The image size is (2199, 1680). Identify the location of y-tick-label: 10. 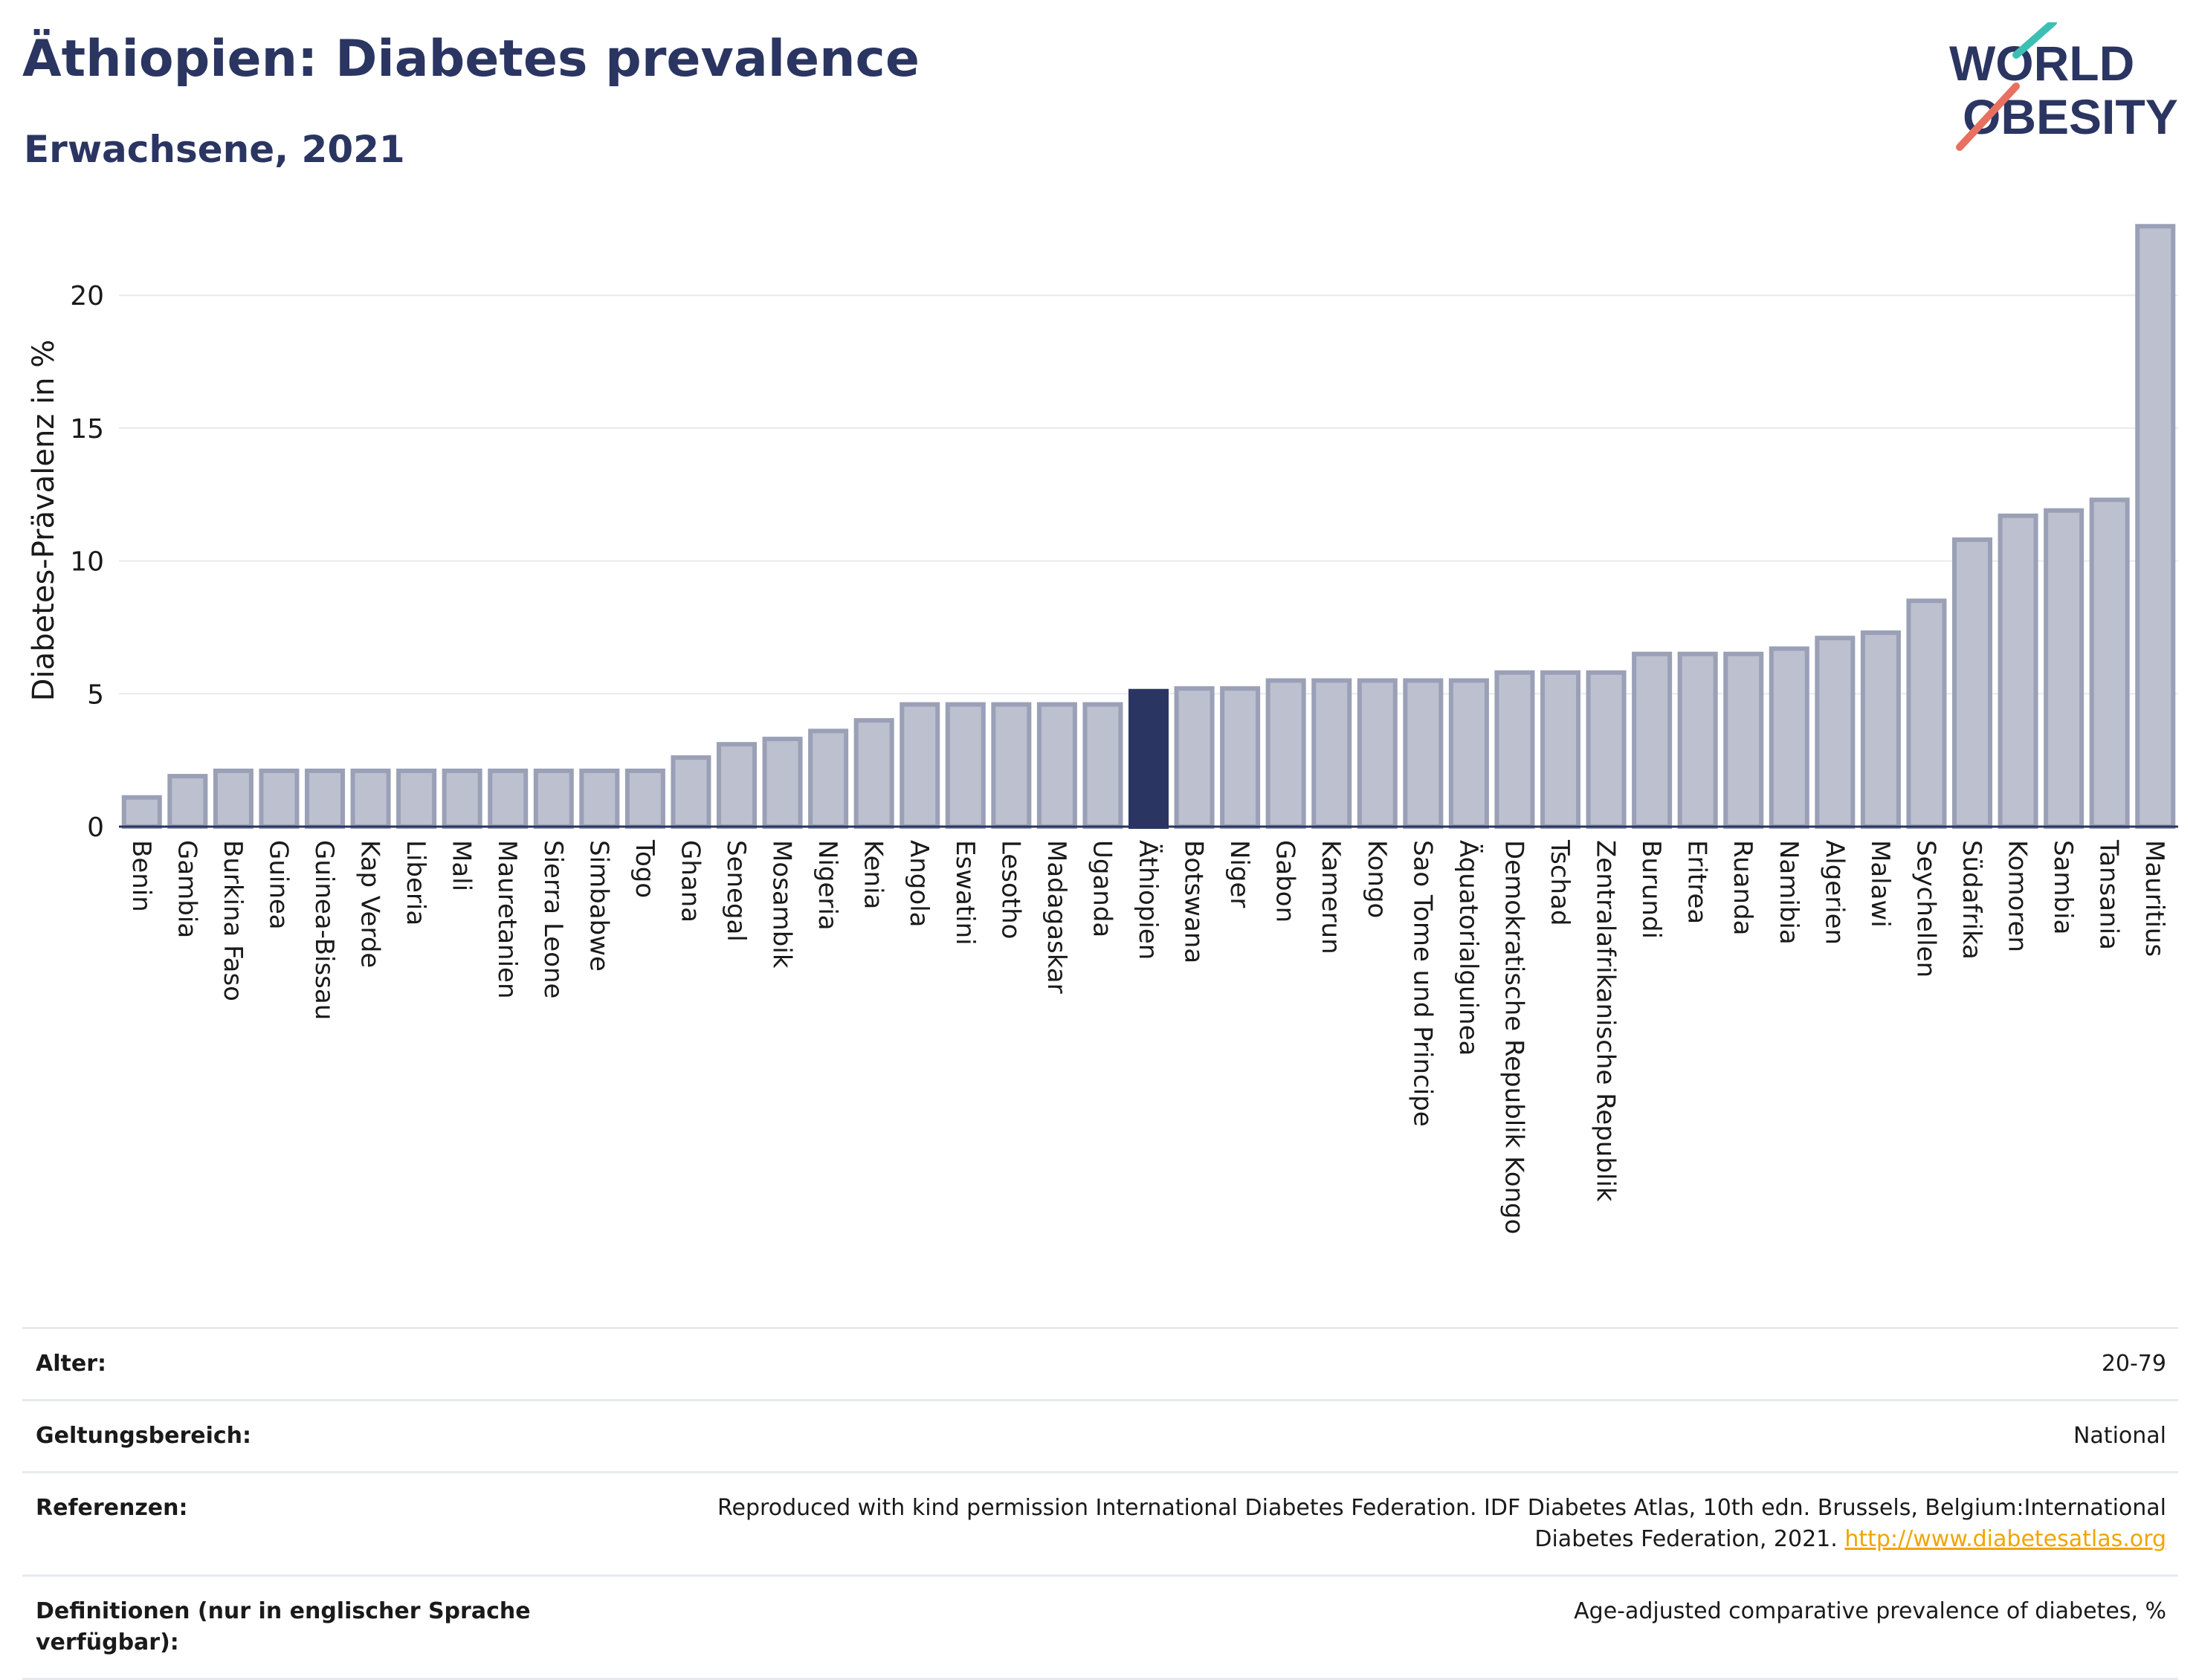
(87, 563).